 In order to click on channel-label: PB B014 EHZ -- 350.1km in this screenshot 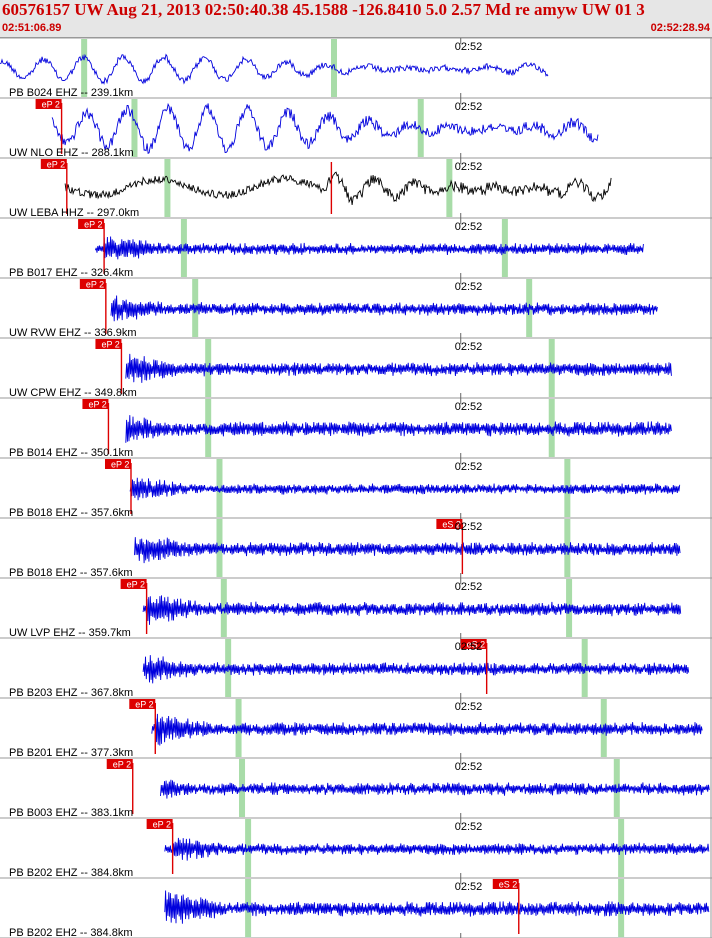, I will do `click(71, 453)`.